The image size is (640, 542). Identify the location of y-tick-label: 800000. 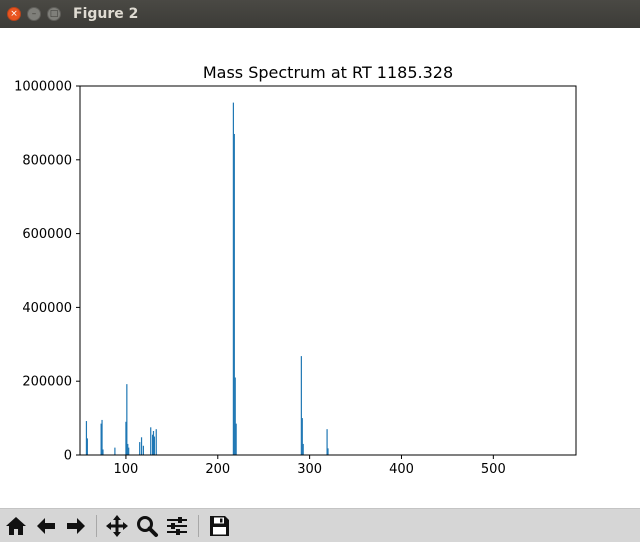
(47, 160).